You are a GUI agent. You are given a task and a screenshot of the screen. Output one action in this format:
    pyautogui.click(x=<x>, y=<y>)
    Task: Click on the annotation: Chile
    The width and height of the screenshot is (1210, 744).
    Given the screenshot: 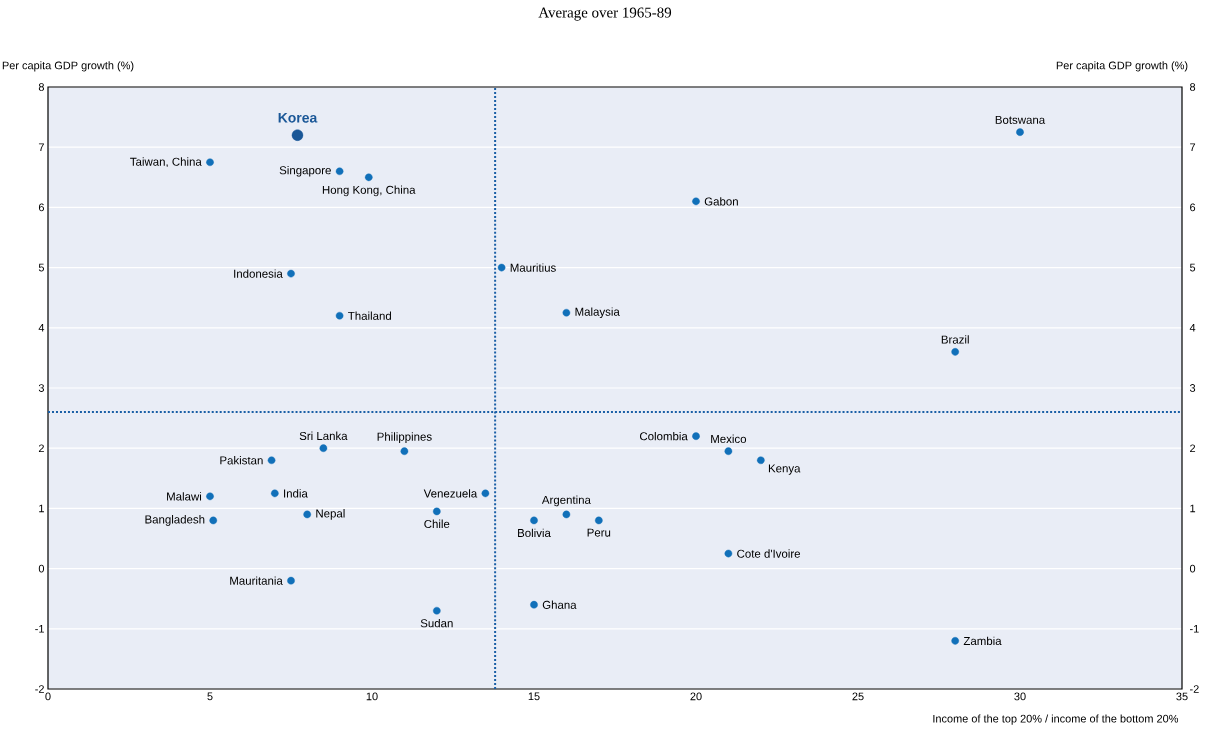 What is the action you would take?
    pyautogui.click(x=437, y=524)
    